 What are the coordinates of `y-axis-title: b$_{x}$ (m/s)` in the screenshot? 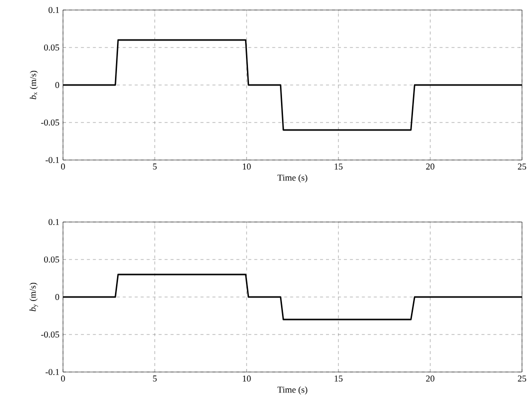 It's located at (34, 85).